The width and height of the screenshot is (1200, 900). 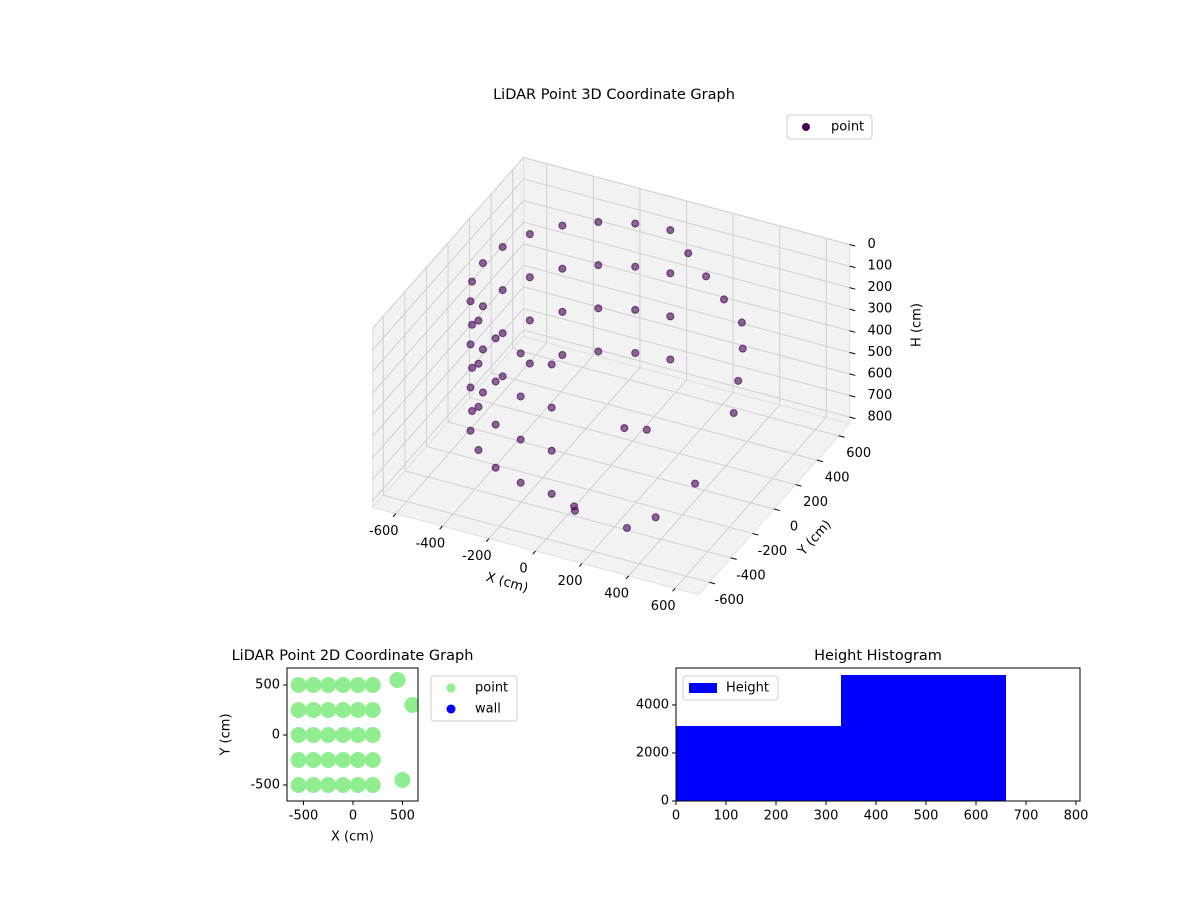 I want to click on z-tick-label: 700, so click(x=880, y=395).